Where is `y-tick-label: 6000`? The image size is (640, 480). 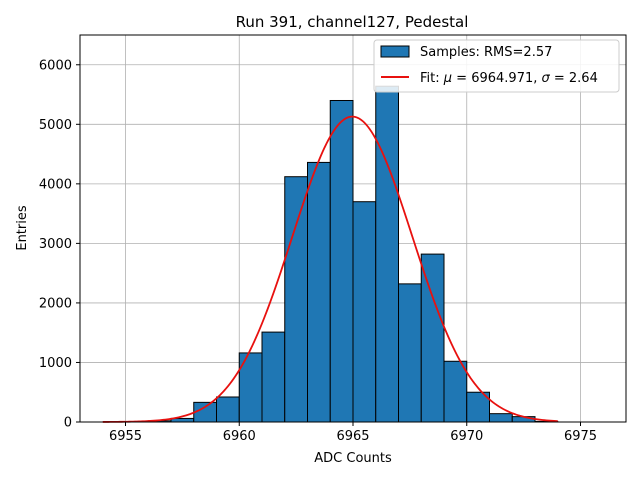 y-tick-label: 6000 is located at coordinates (55, 65).